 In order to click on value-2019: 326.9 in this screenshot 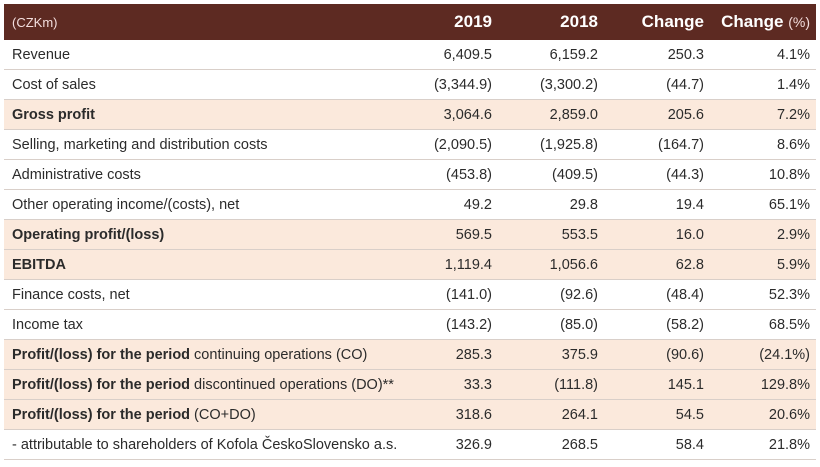, I will do `click(447, 444)`.